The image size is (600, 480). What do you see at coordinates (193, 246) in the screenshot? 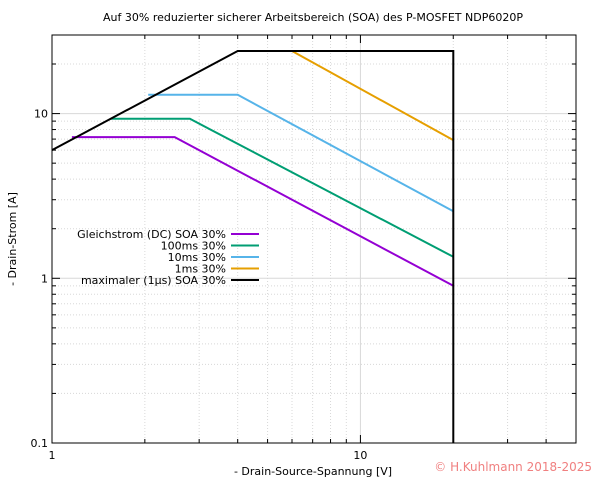
I see `legend-label: 100ms 30%` at bounding box center [193, 246].